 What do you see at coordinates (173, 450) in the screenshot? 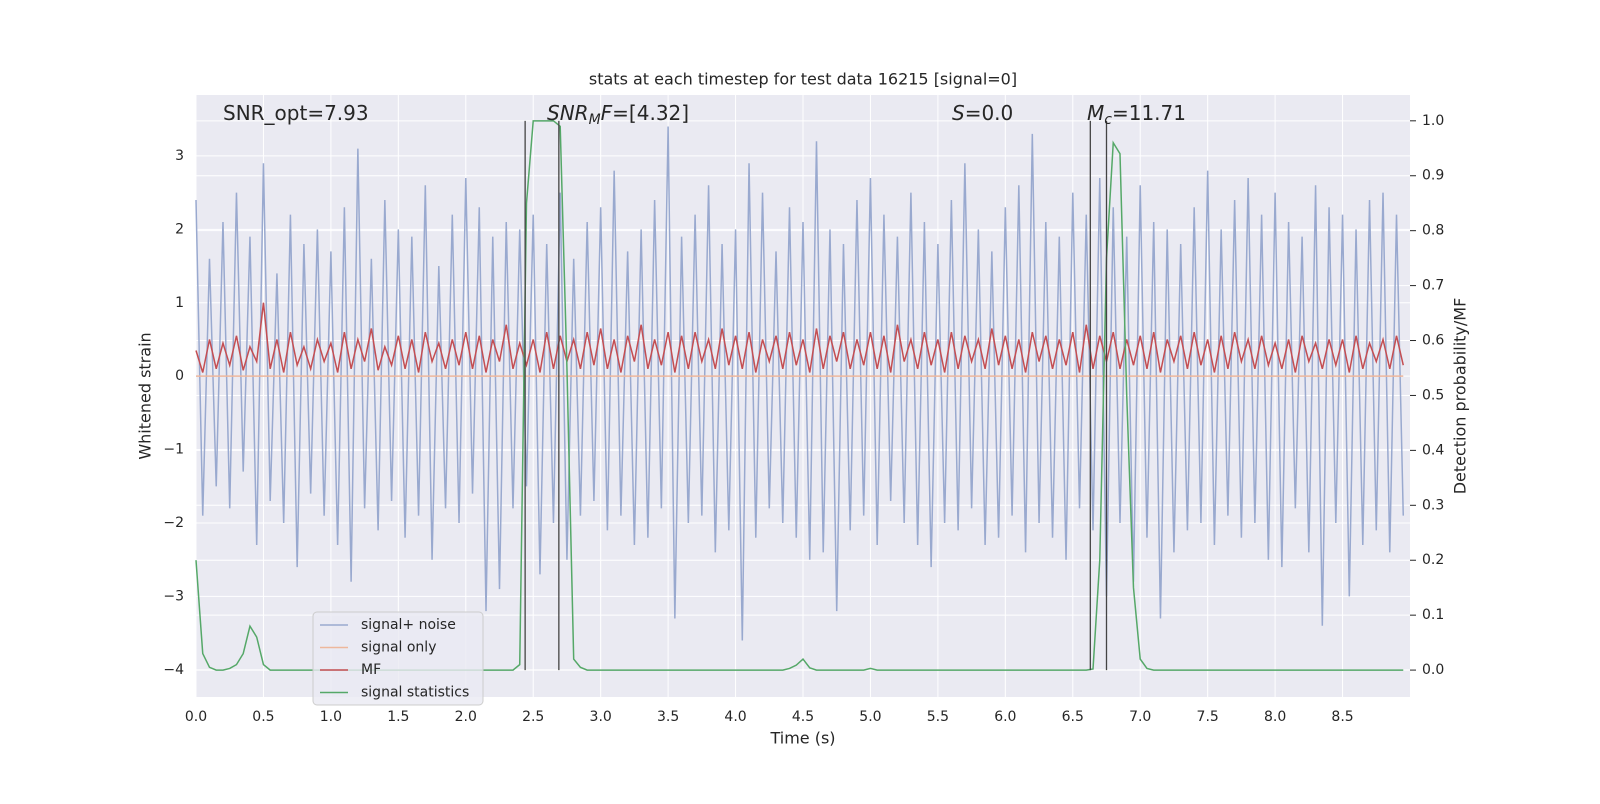
I see `y-tick-label: −1` at bounding box center [173, 450].